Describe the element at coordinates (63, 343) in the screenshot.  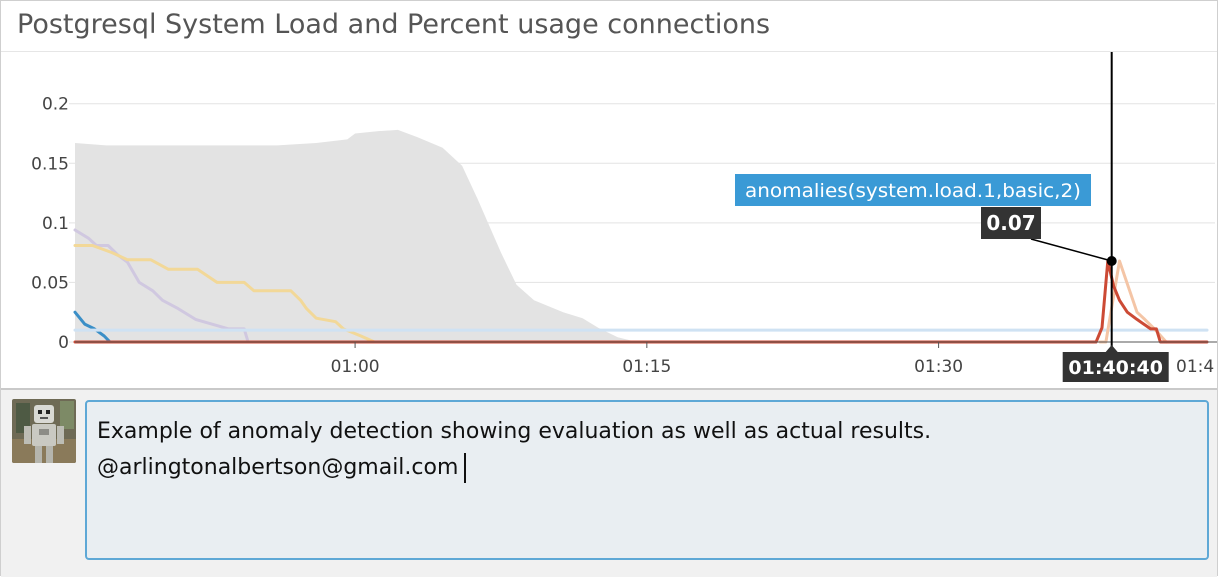
I see `y-tick-label: 0` at that location.